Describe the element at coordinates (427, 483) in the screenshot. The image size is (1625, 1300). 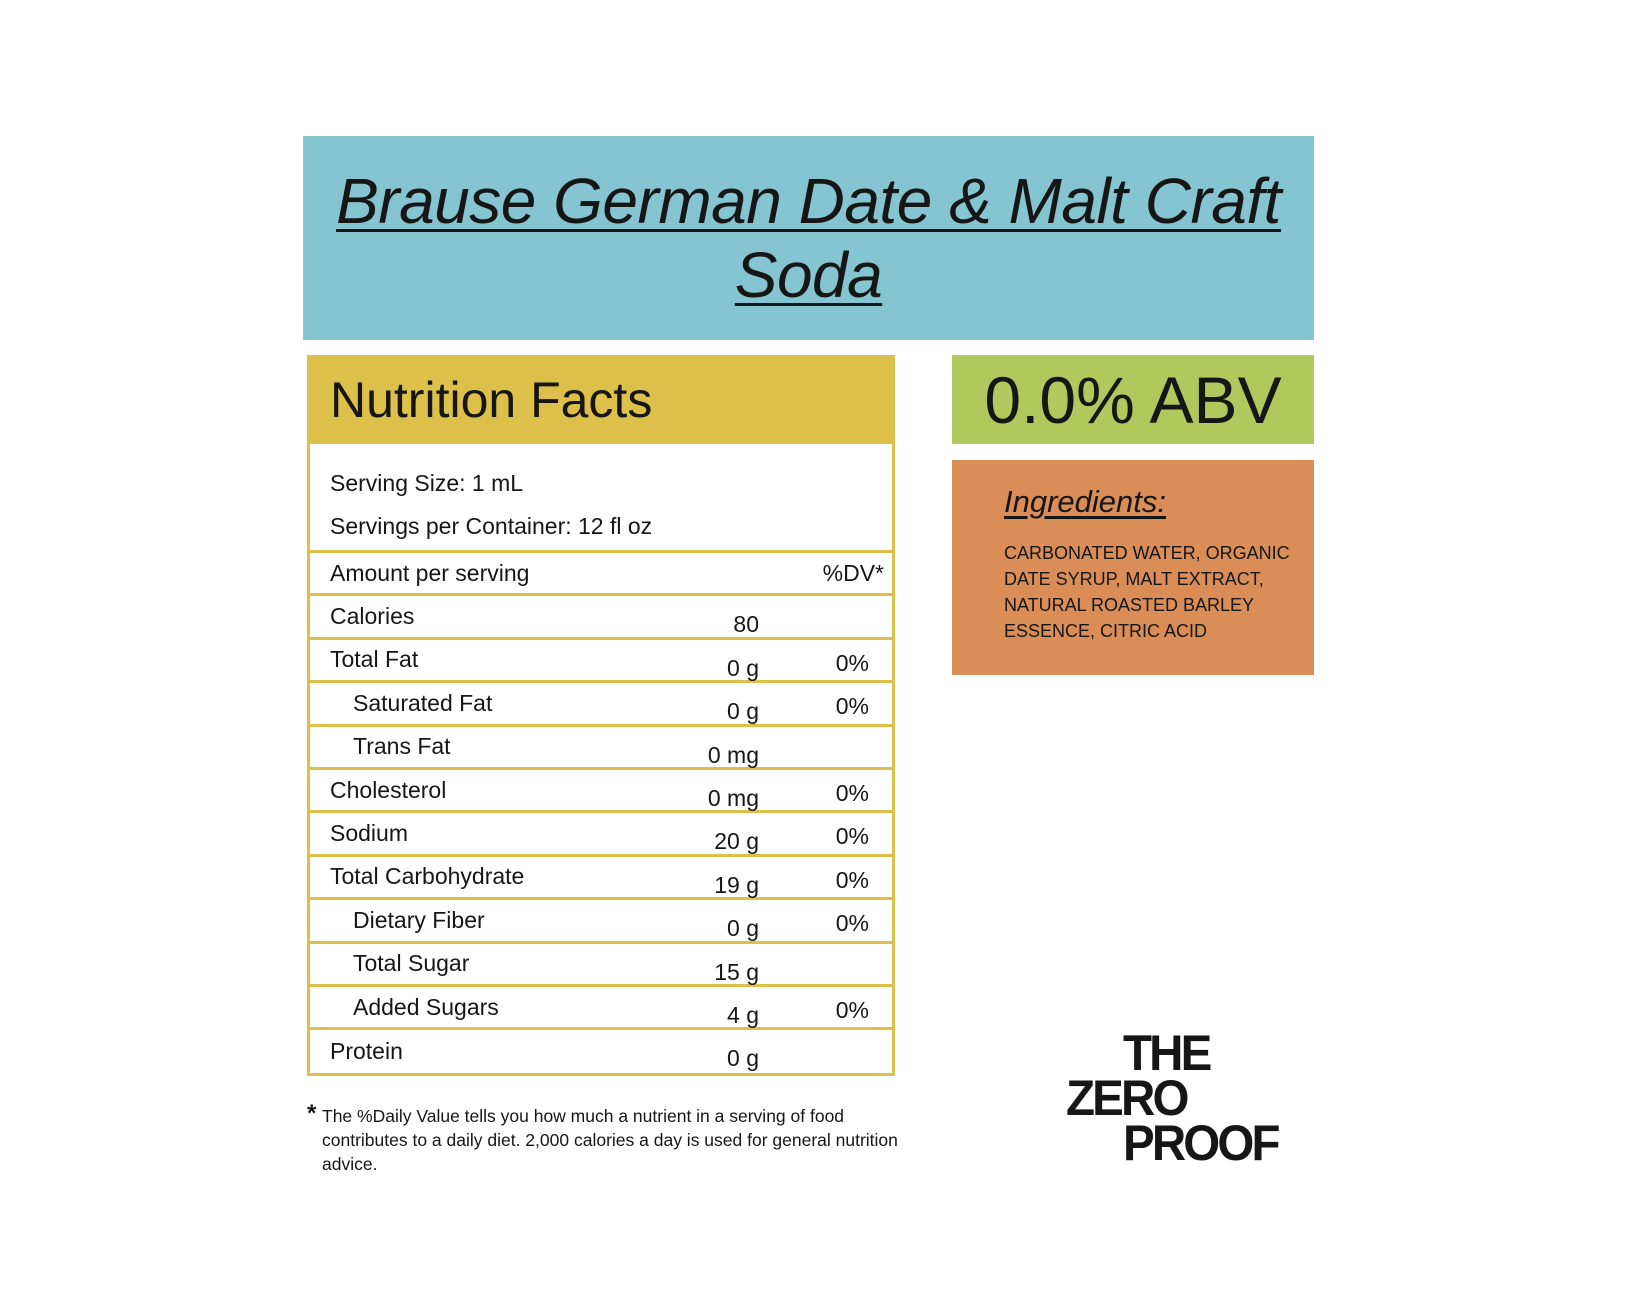
I see `serving-size: Serving Size: 1 mL` at that location.